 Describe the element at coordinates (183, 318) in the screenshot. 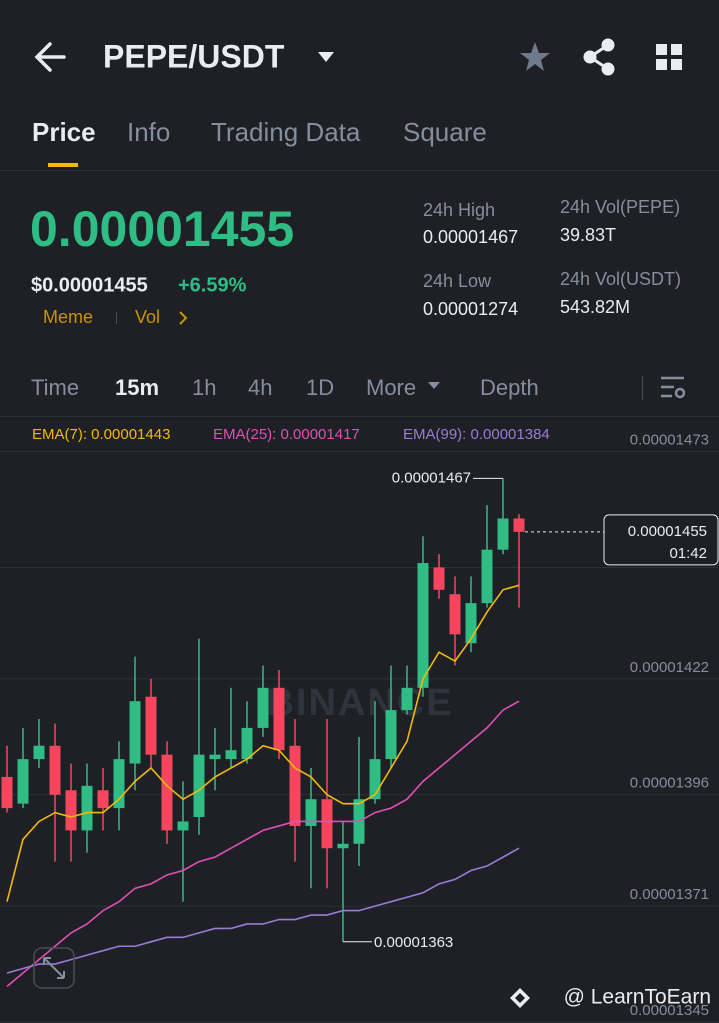

I see `tag-arrow` at that location.